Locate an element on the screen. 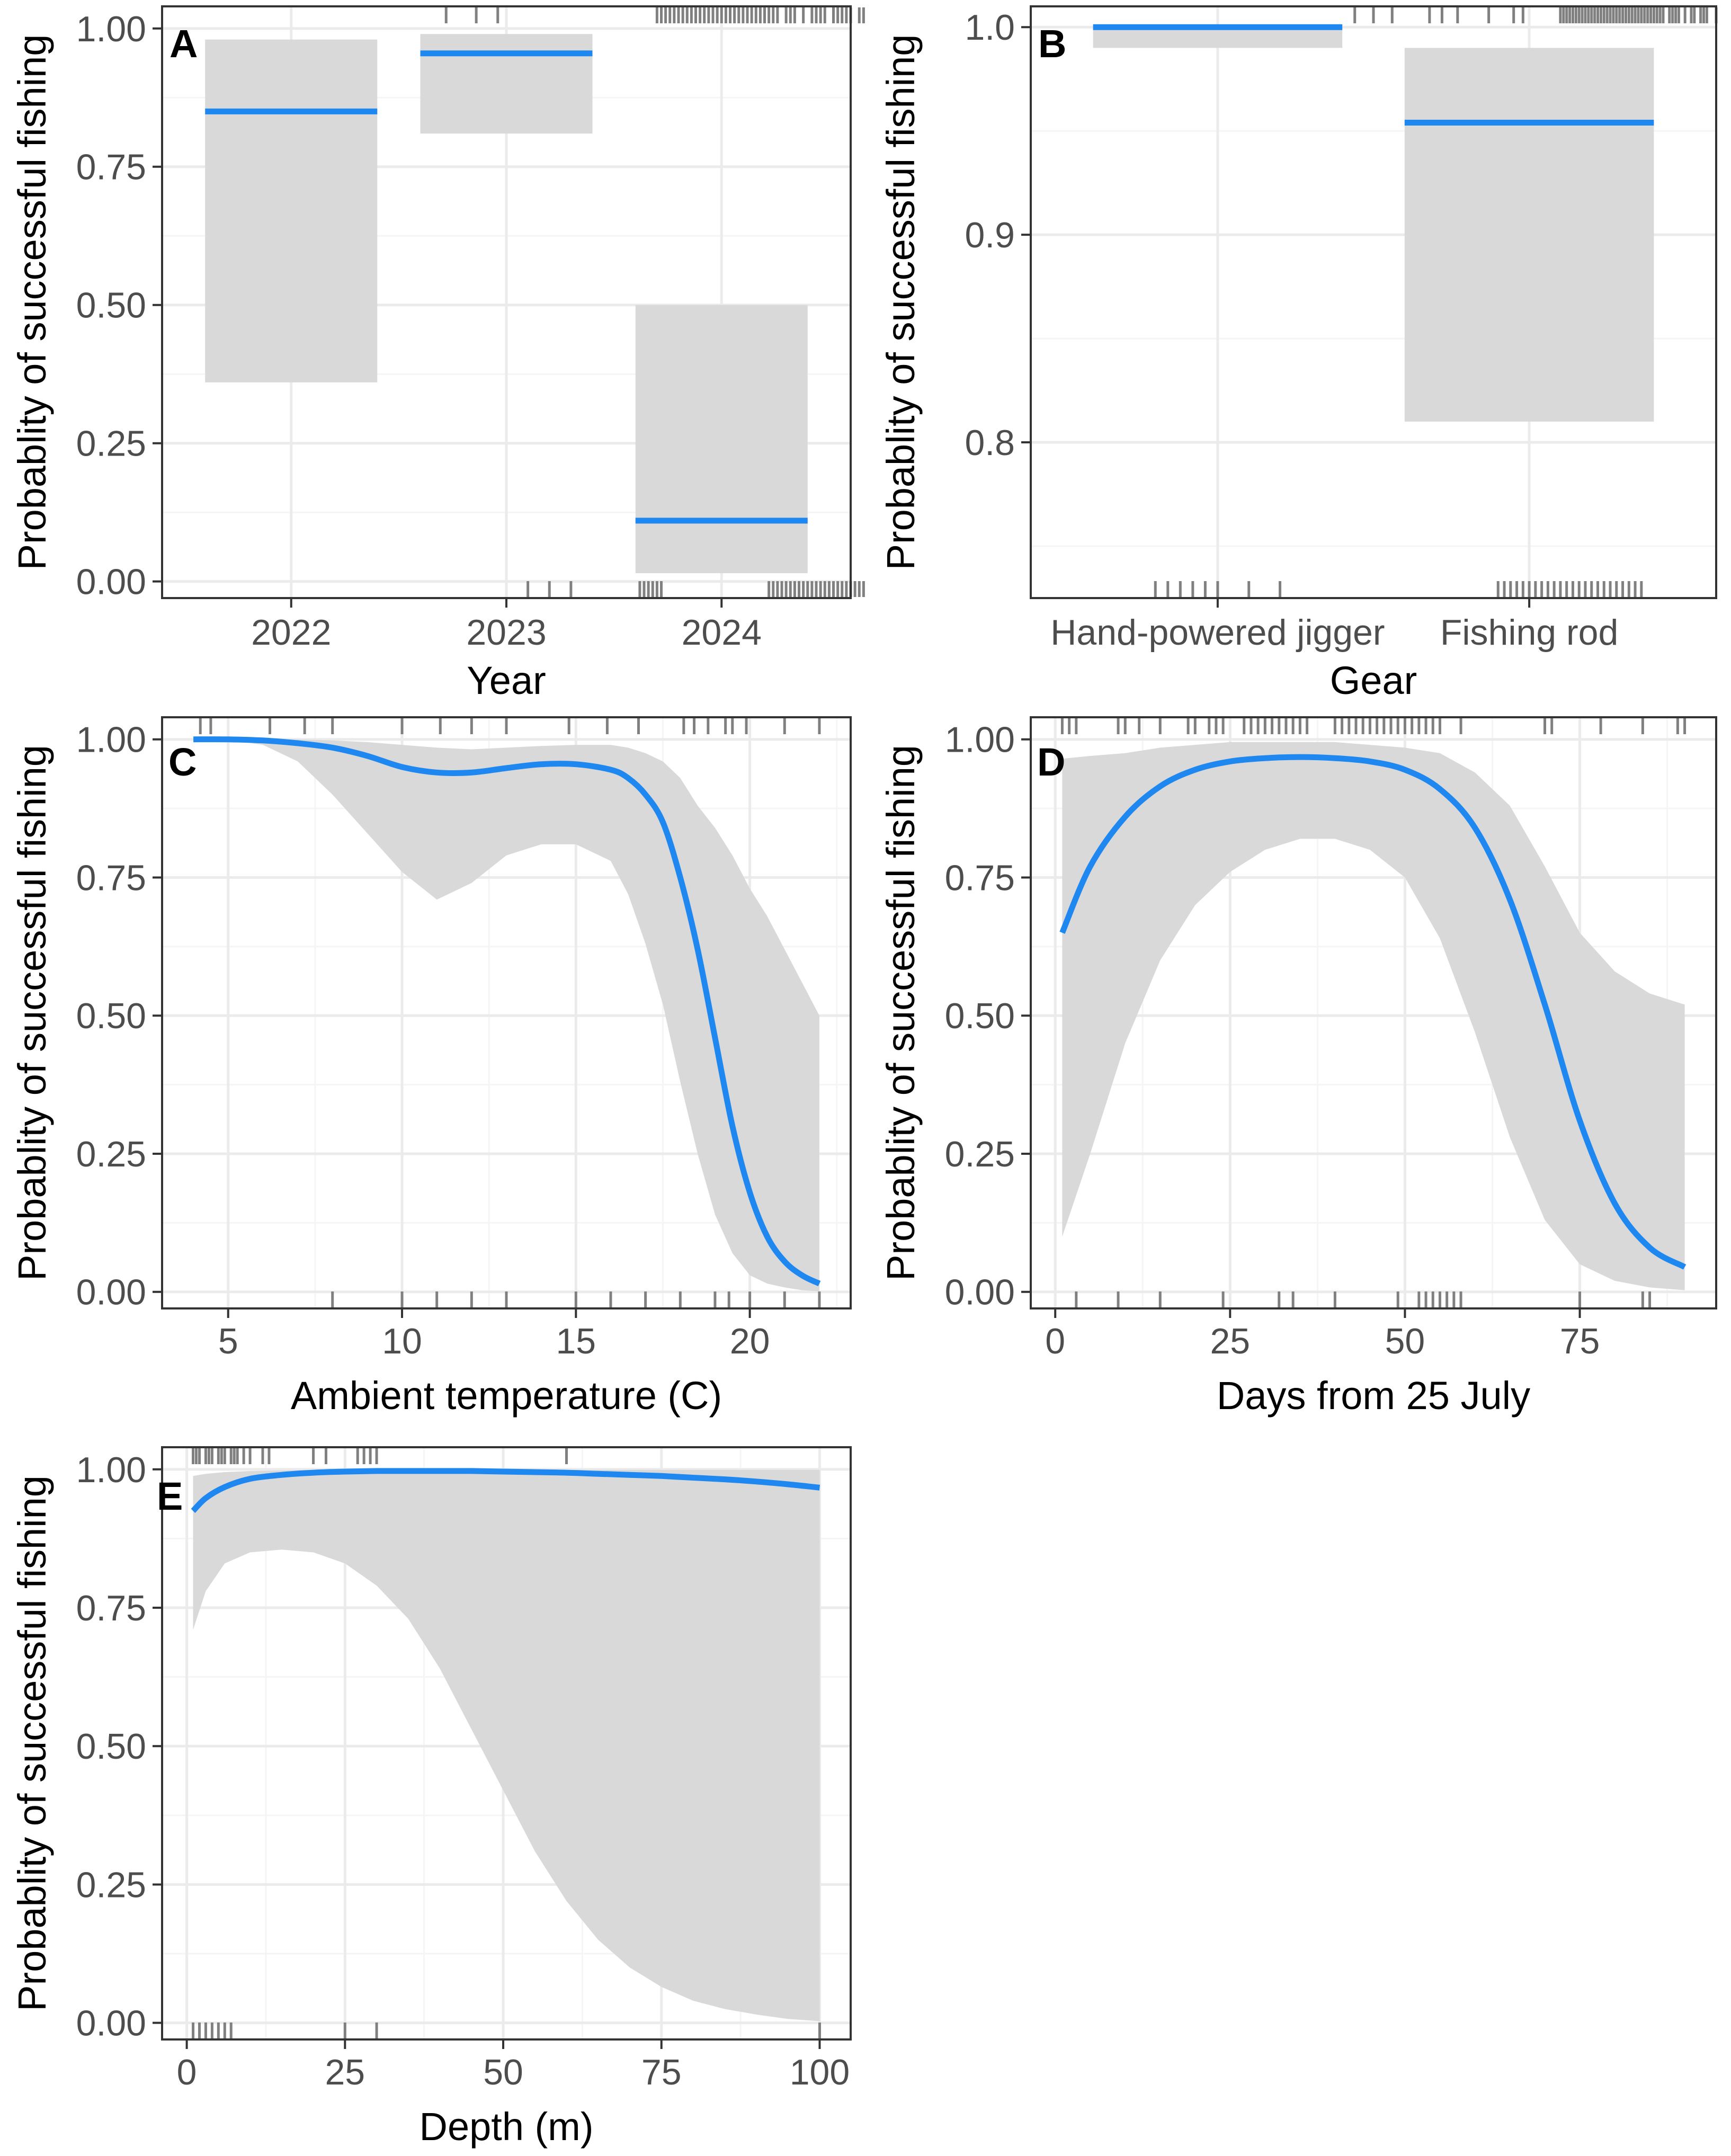 This screenshot has height=2156, width=1731. x-axis-title: Year is located at coordinates (506, 680).